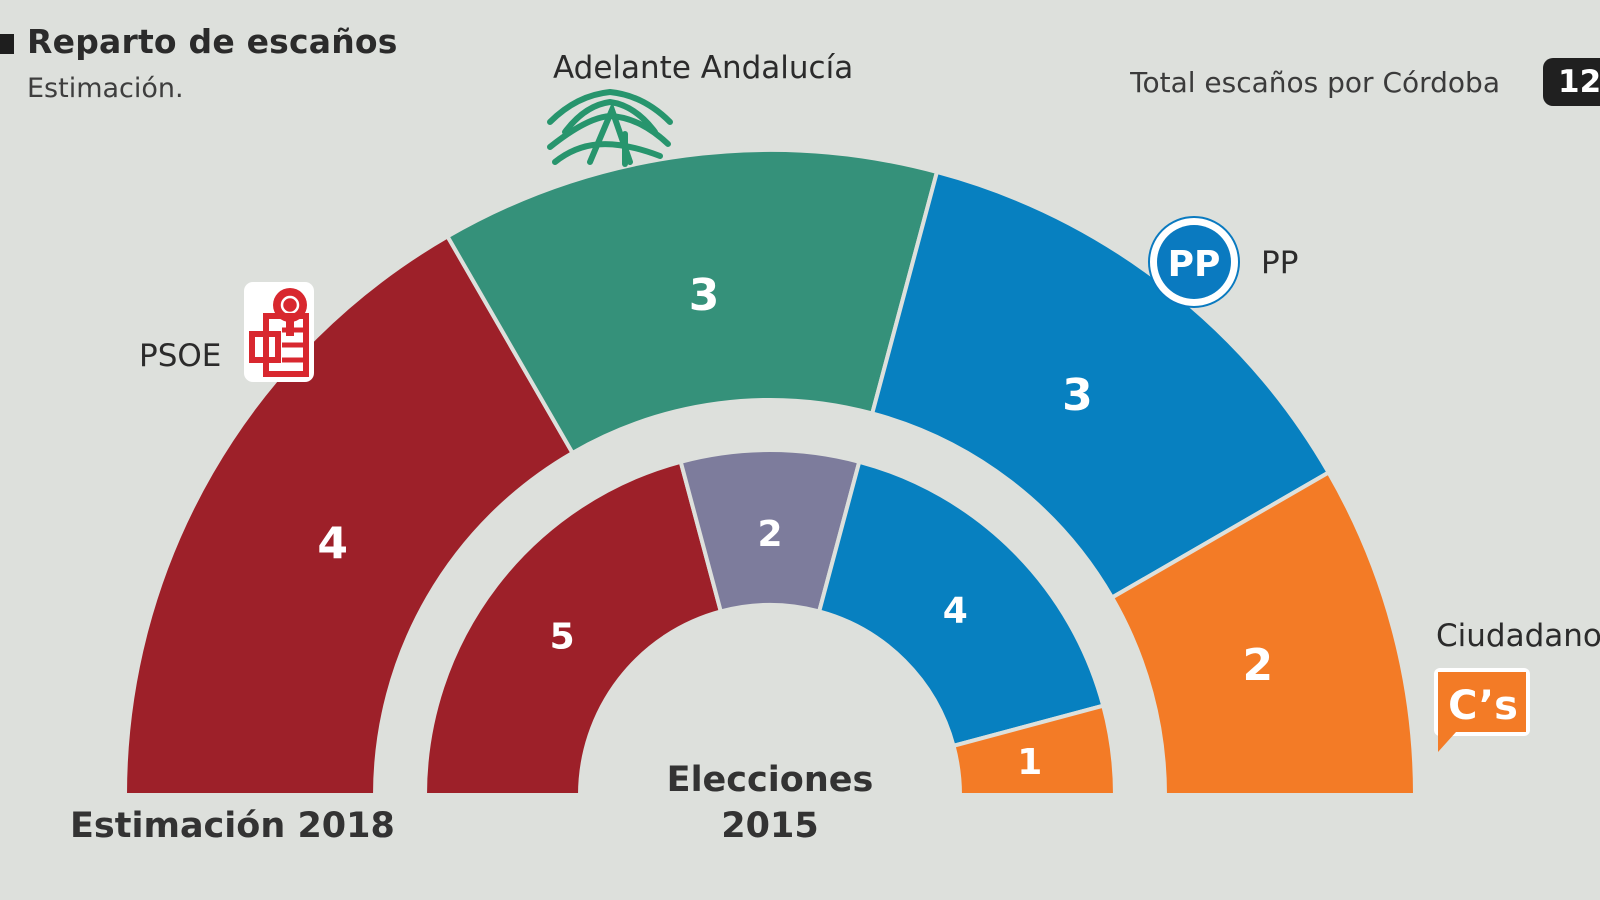 The image size is (1600, 900). I want to click on inner-slice-psoe, so click(573, 628).